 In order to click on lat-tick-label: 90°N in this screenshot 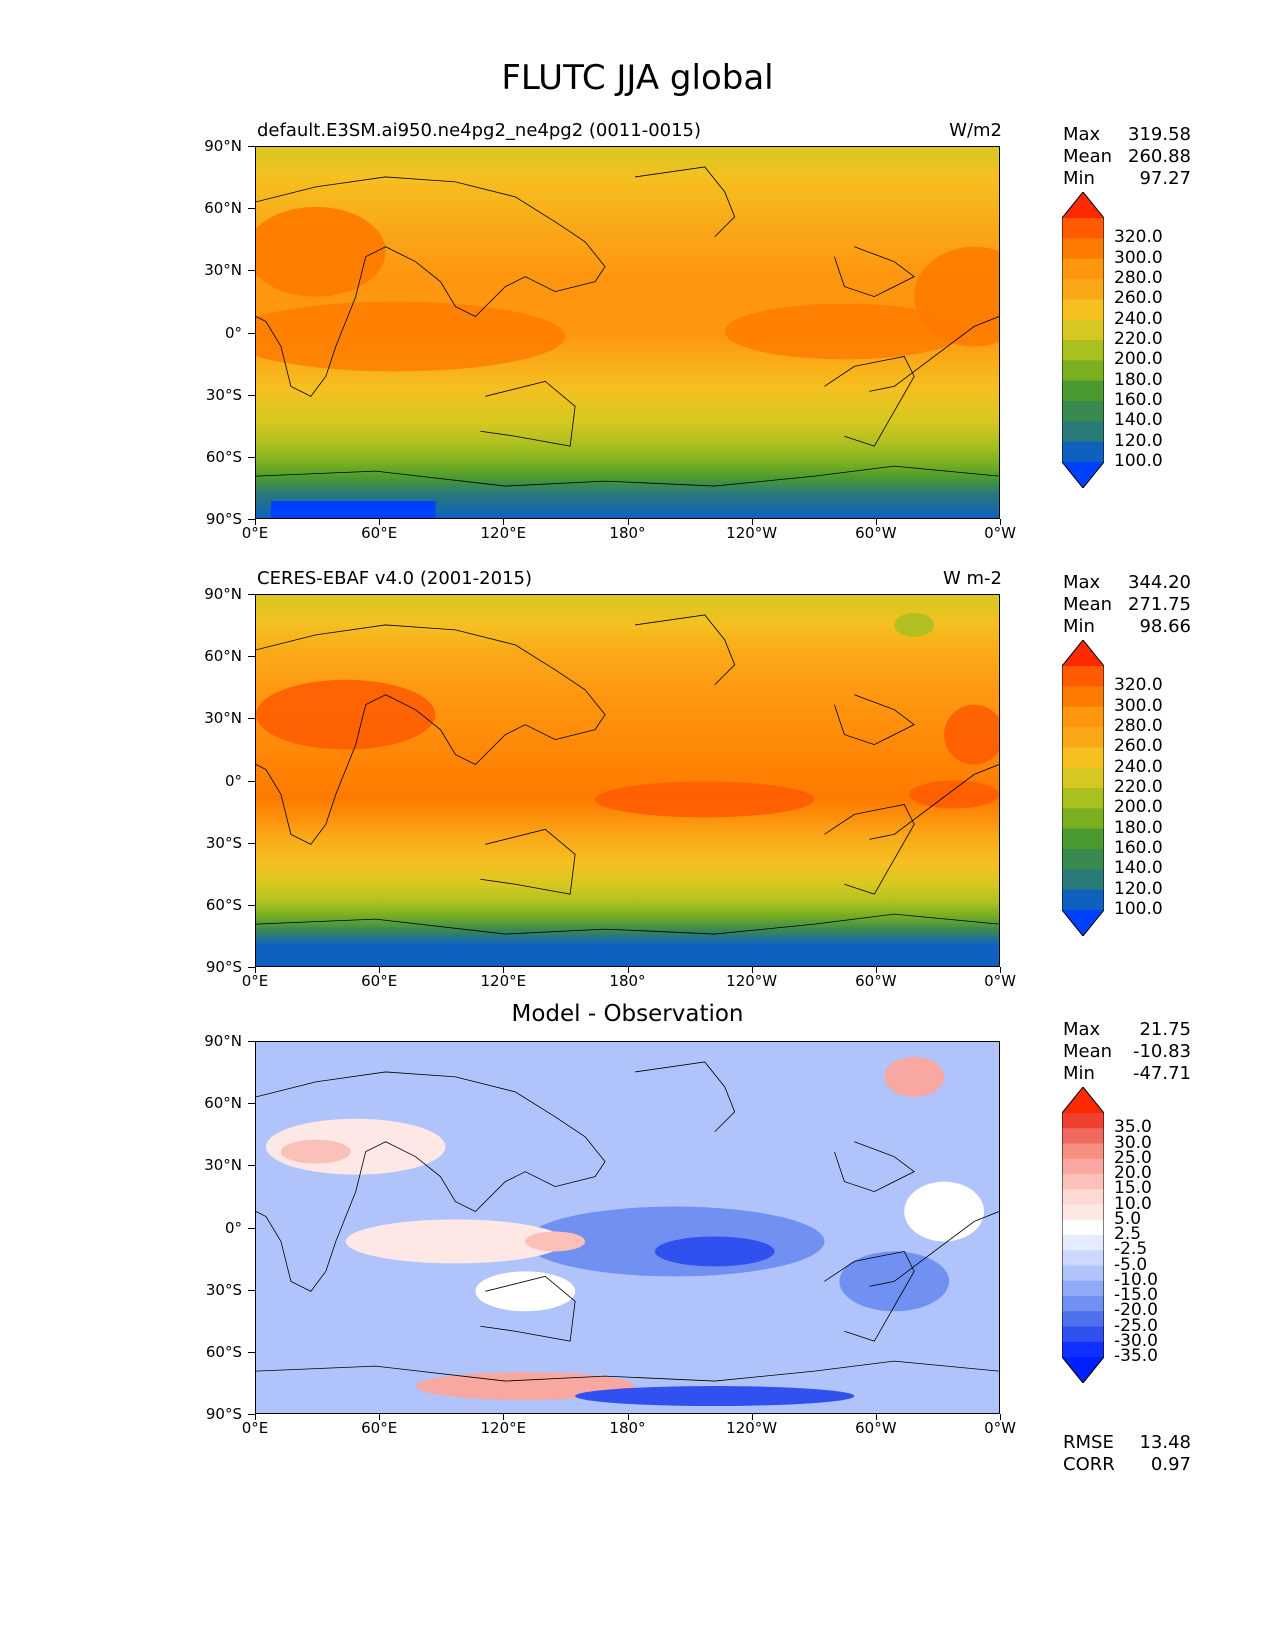, I will do `click(223, 146)`.